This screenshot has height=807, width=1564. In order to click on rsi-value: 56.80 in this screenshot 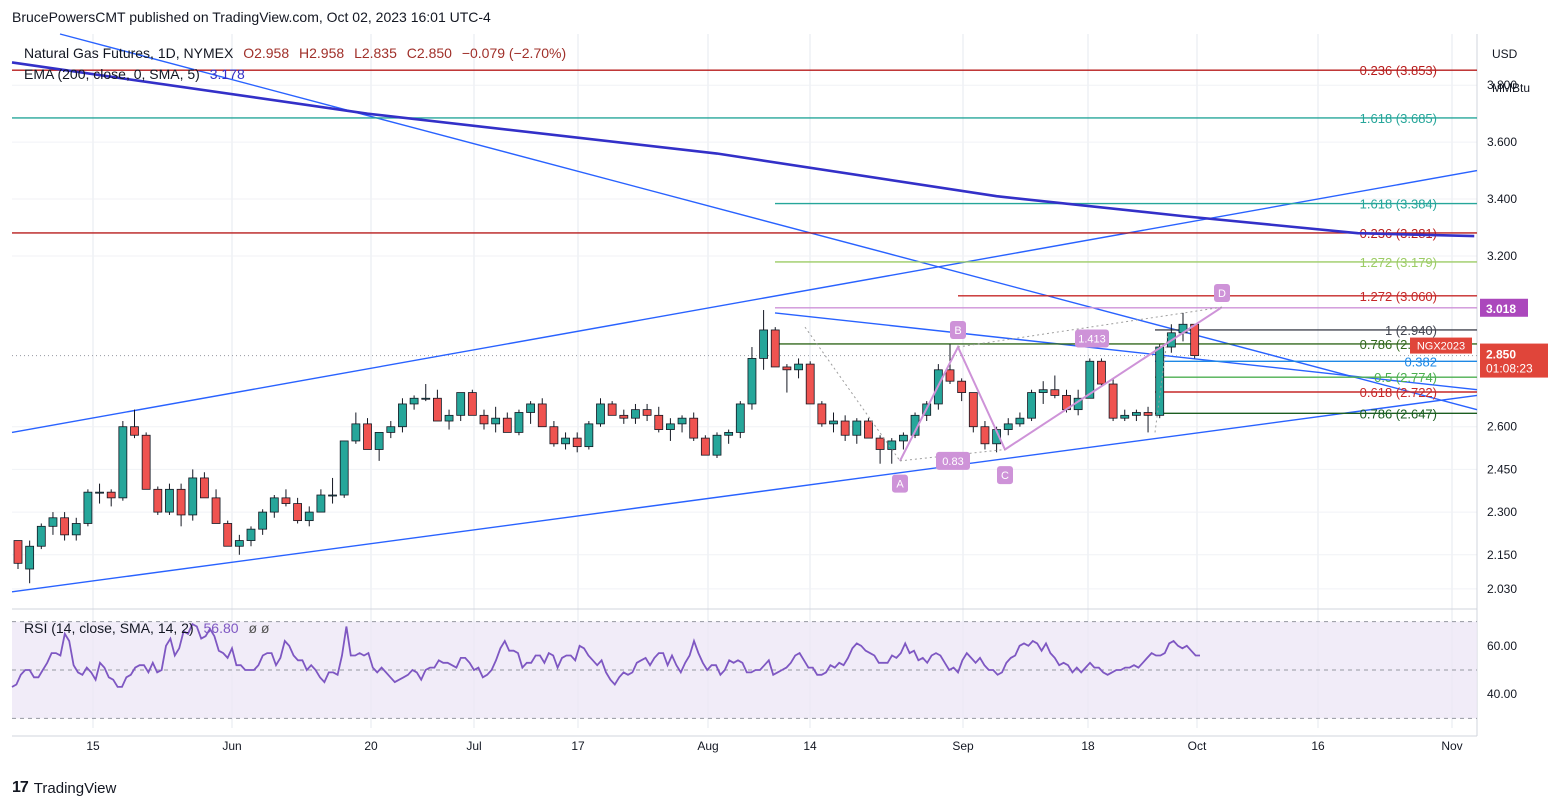, I will do `click(221, 628)`.